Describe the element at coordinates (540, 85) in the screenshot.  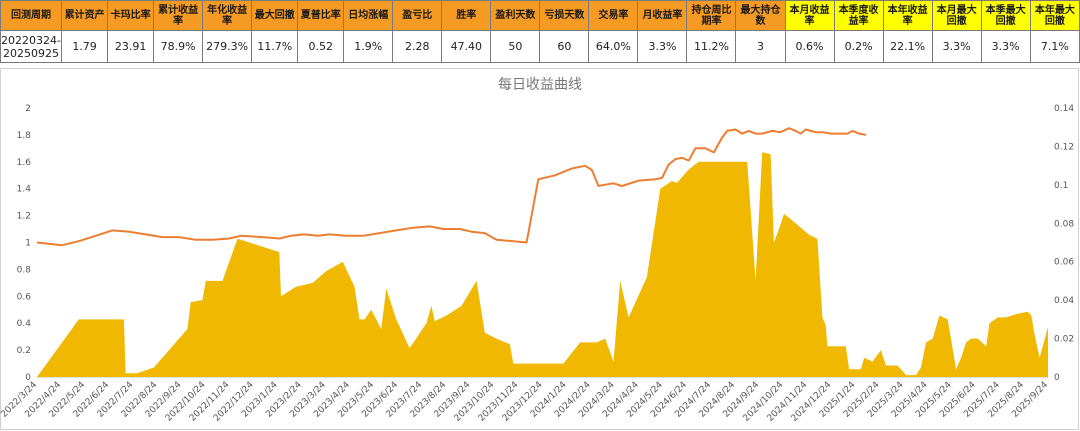
I see `chart-title: 每日收益曲线` at that location.